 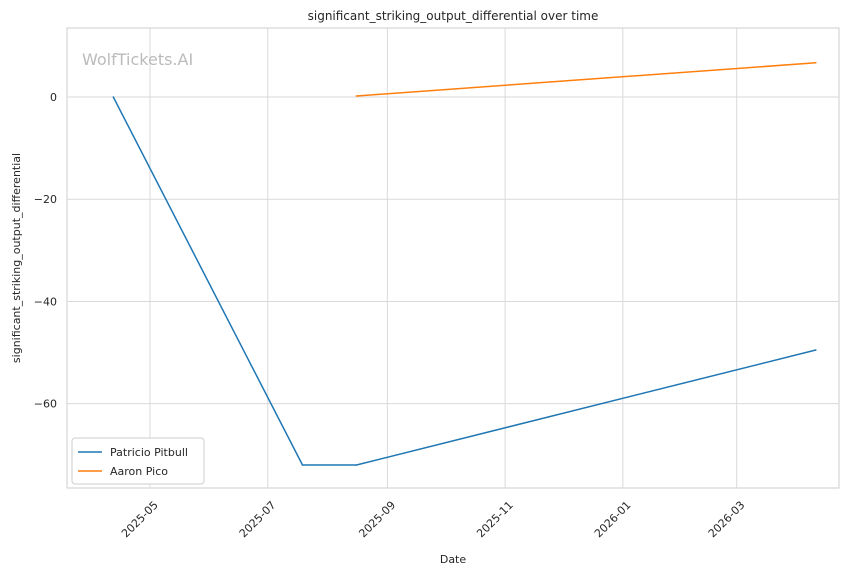 What do you see at coordinates (137, 59) in the screenshot?
I see `watermark: WolfTickets.AI` at bounding box center [137, 59].